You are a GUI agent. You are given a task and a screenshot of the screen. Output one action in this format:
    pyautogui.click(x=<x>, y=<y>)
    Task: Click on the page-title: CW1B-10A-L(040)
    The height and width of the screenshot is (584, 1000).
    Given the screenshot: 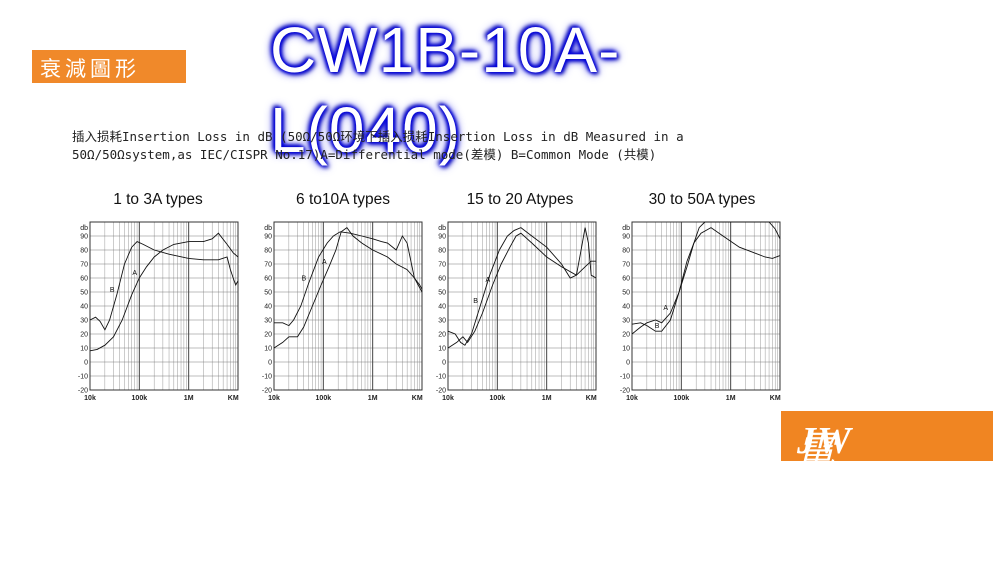 What is the action you would take?
    pyautogui.click(x=445, y=90)
    